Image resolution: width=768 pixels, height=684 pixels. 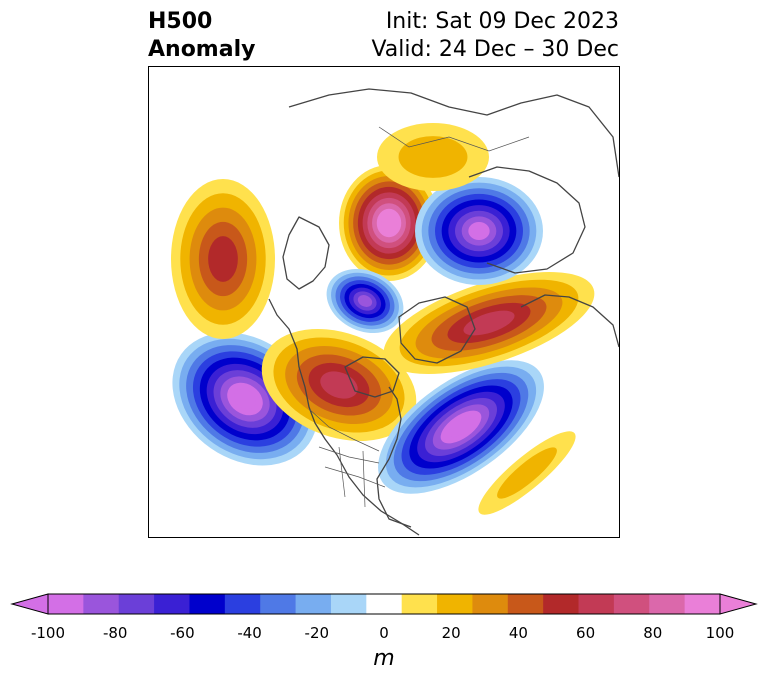 I want to click on colorbar-tick-label: 0, so click(x=384, y=633).